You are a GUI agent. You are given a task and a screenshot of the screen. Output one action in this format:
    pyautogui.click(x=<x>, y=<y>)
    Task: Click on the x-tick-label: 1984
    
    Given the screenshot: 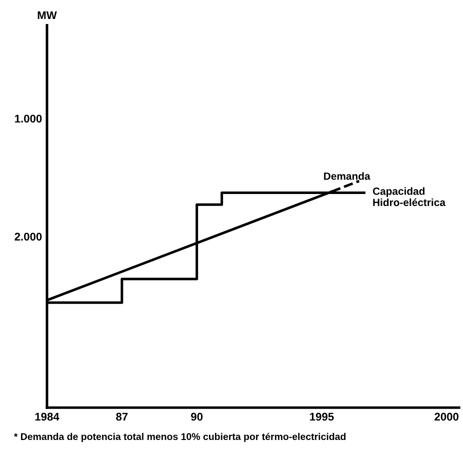 What is the action you would take?
    pyautogui.click(x=47, y=416)
    